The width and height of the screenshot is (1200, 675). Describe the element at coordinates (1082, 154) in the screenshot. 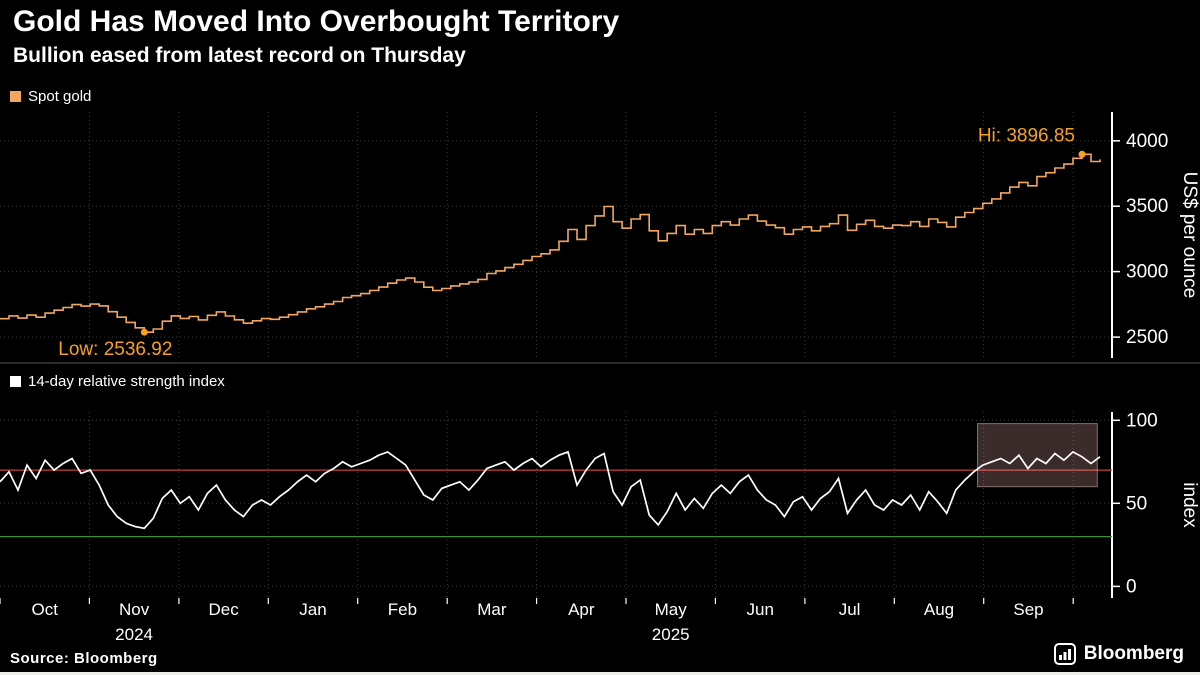

I see `high-point-marker` at that location.